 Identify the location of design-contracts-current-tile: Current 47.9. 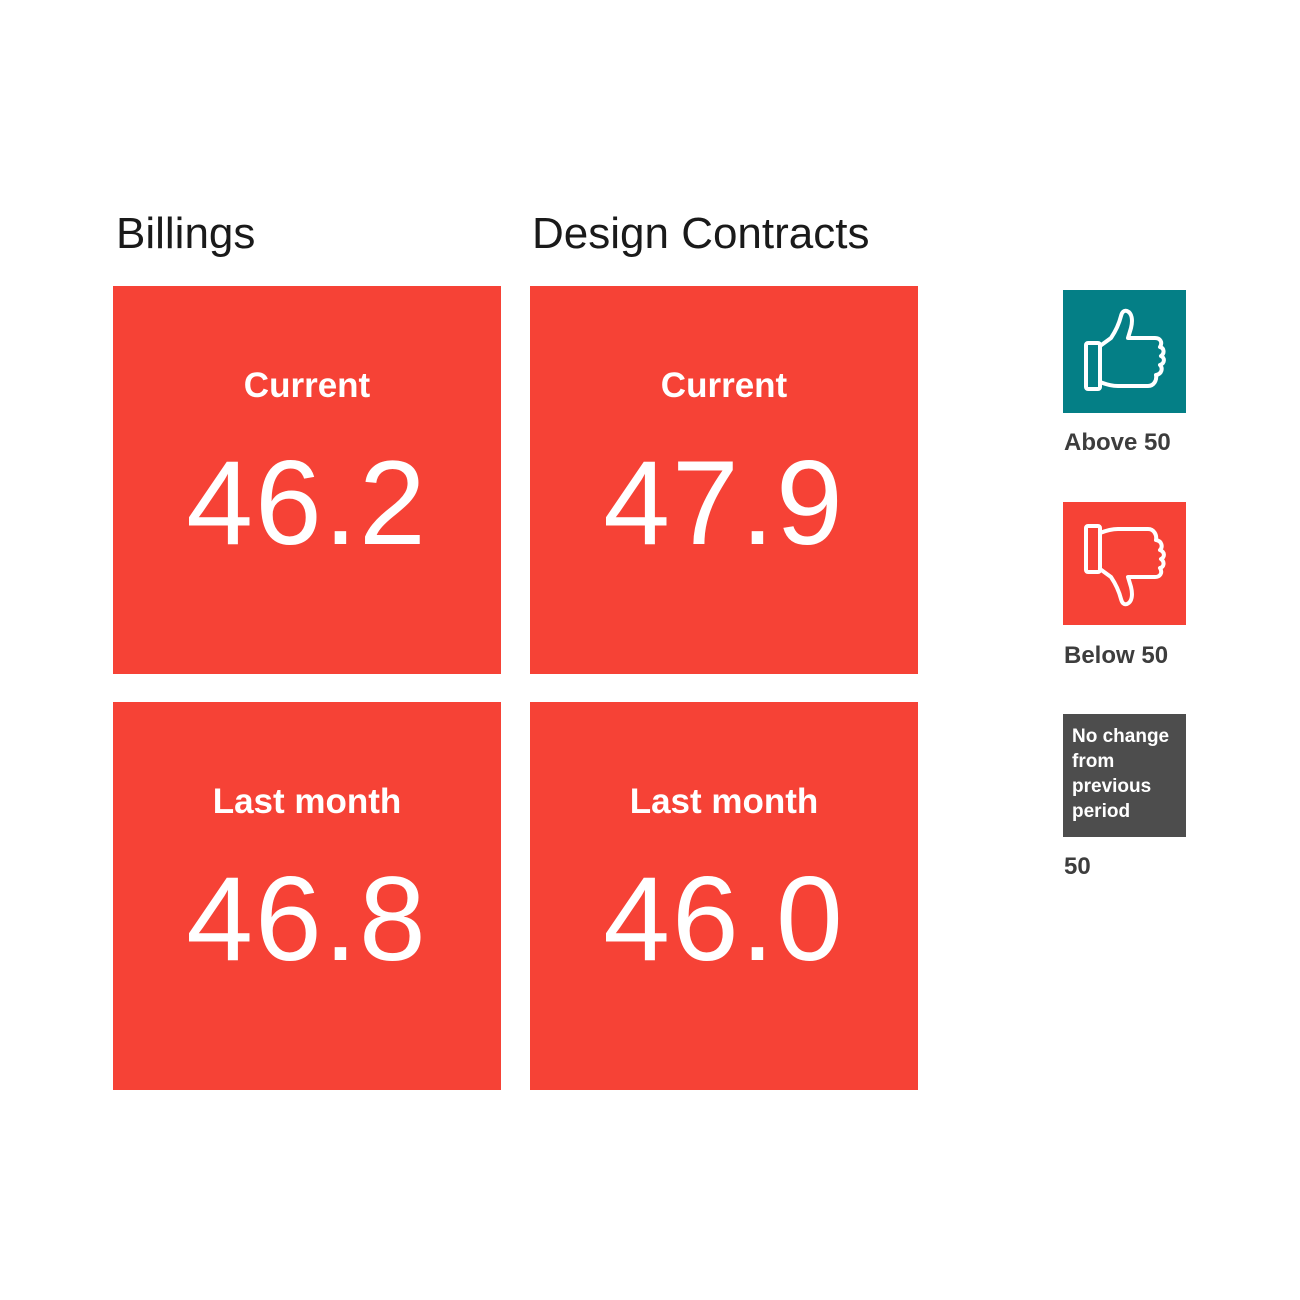
(724, 480).